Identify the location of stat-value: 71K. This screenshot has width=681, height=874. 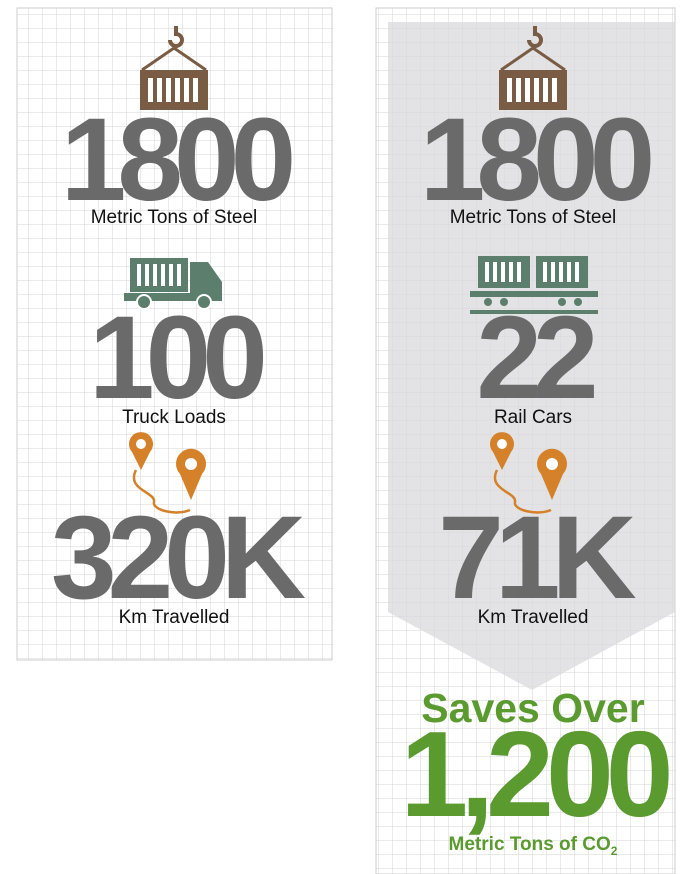
(537, 558).